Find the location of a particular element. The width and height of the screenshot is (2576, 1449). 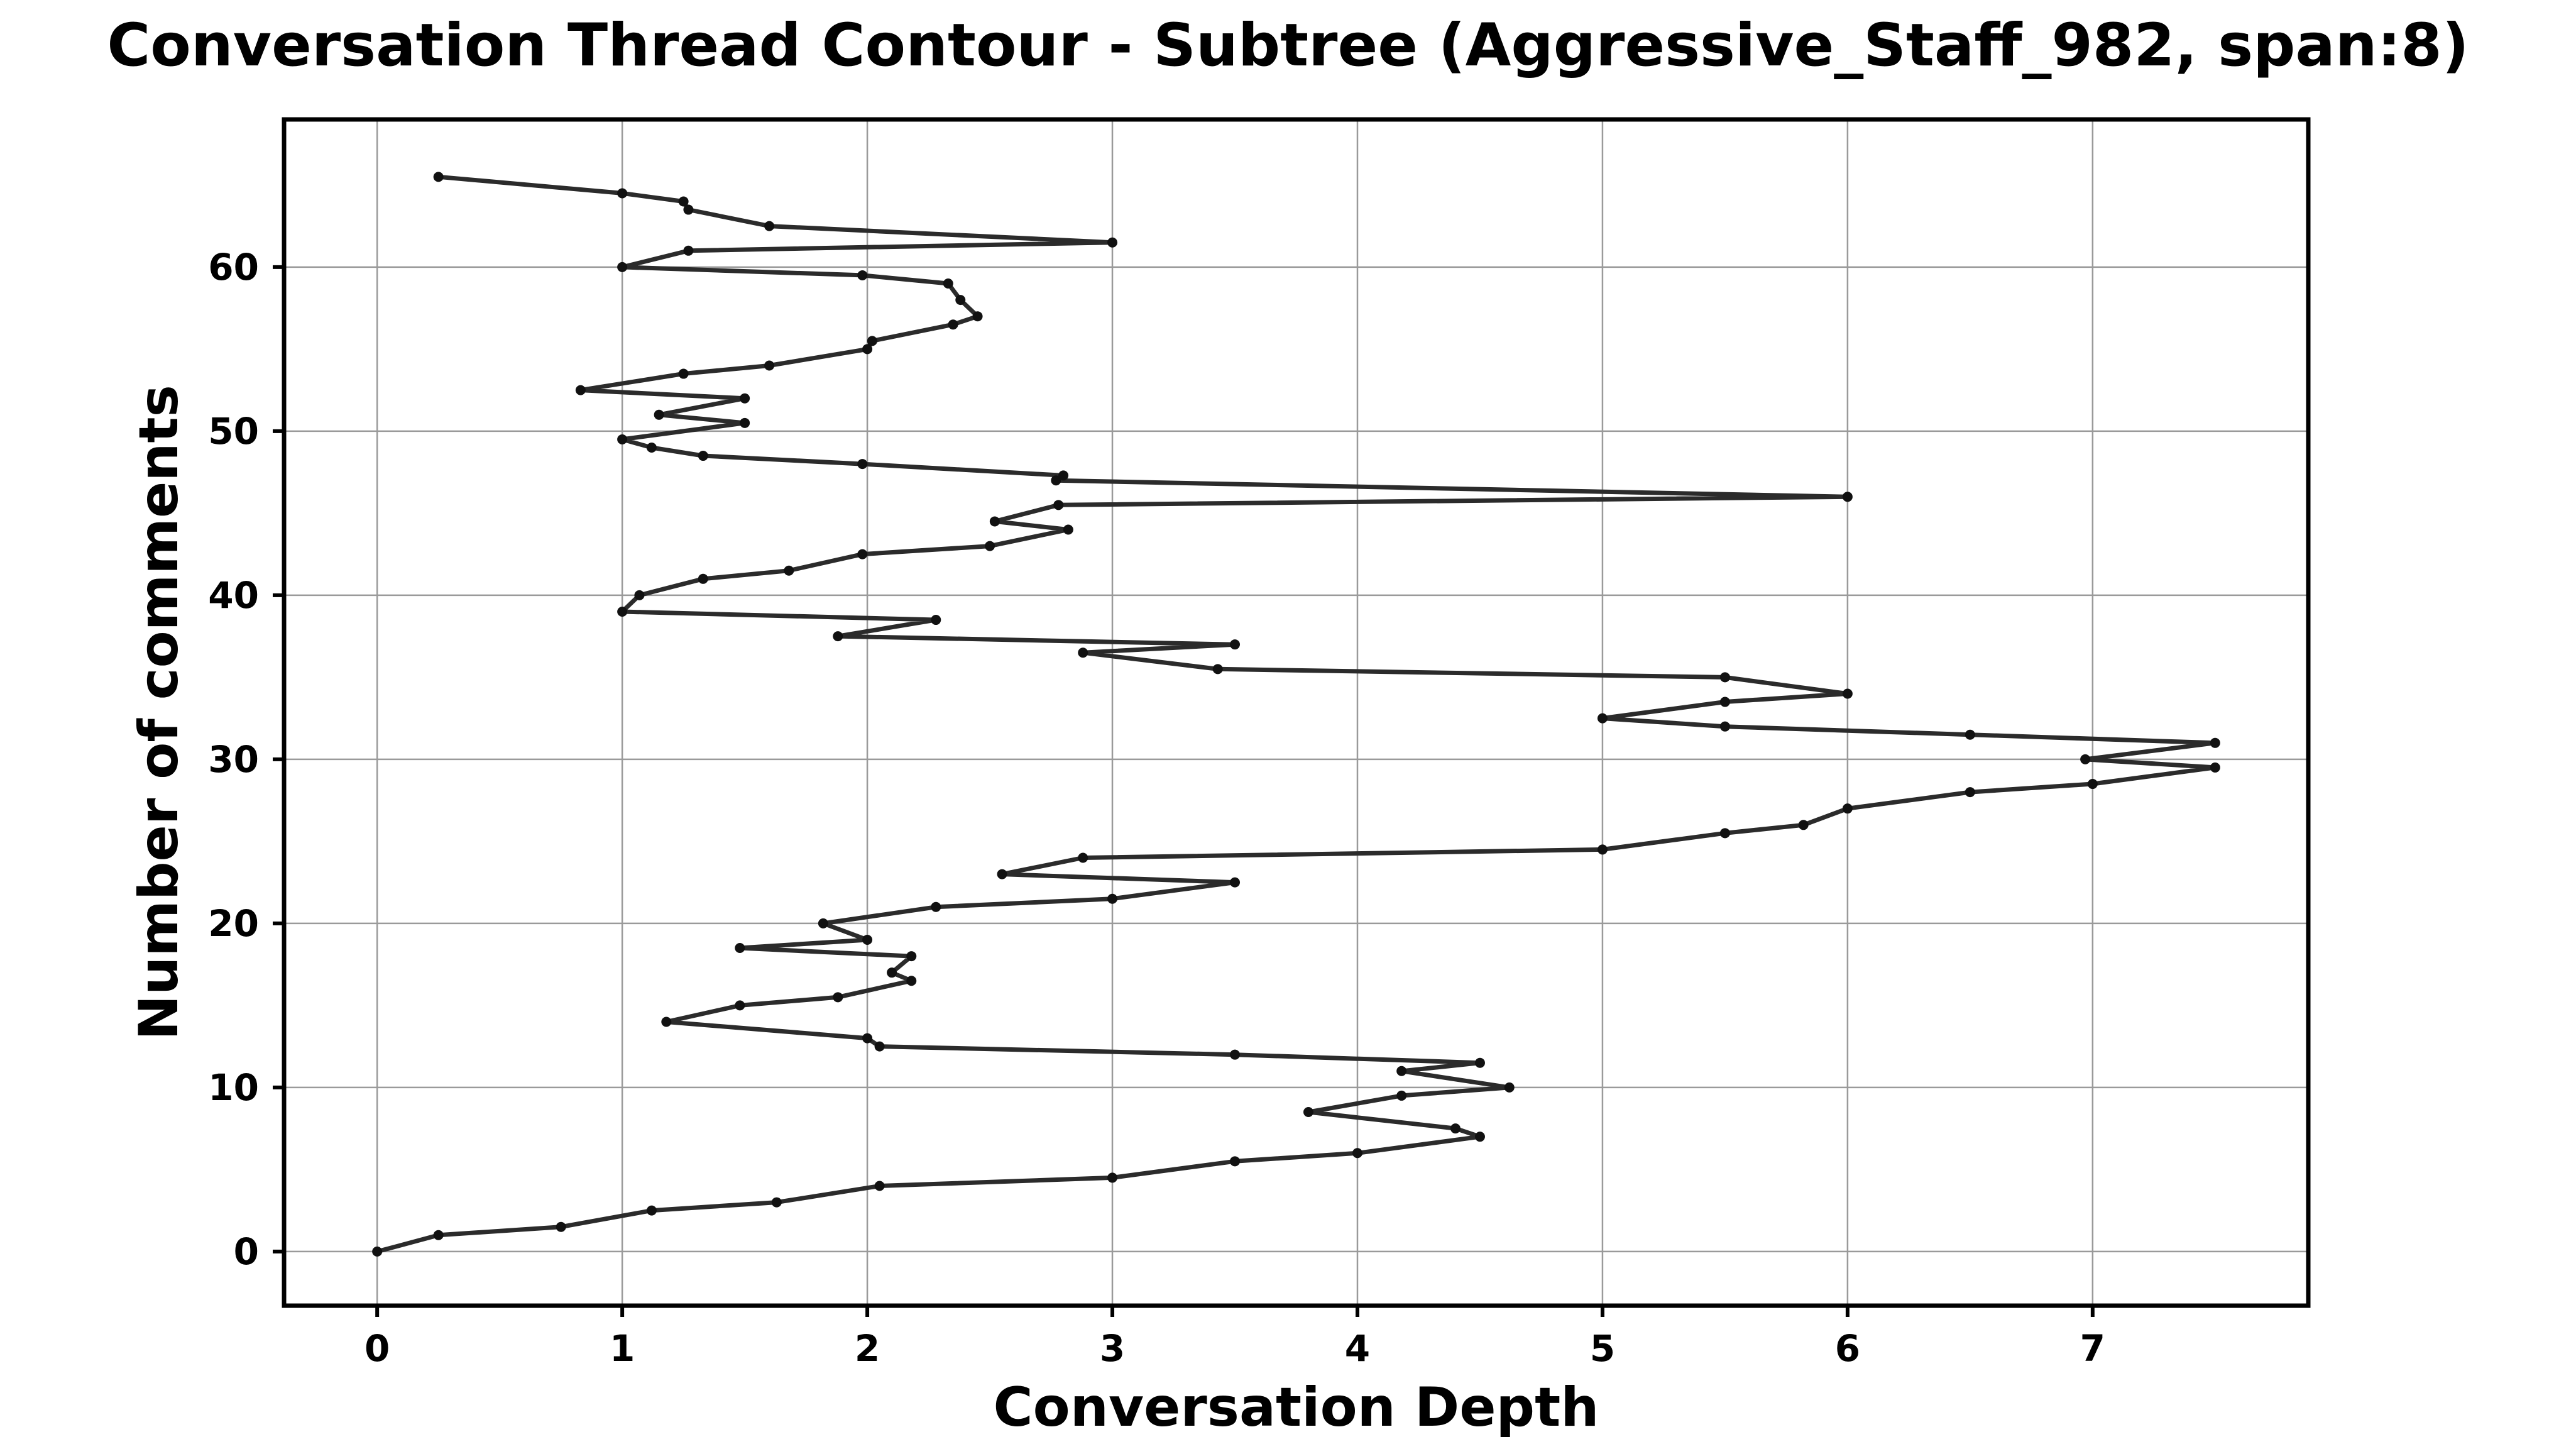

y-tick-label: 40 is located at coordinates (233, 595).